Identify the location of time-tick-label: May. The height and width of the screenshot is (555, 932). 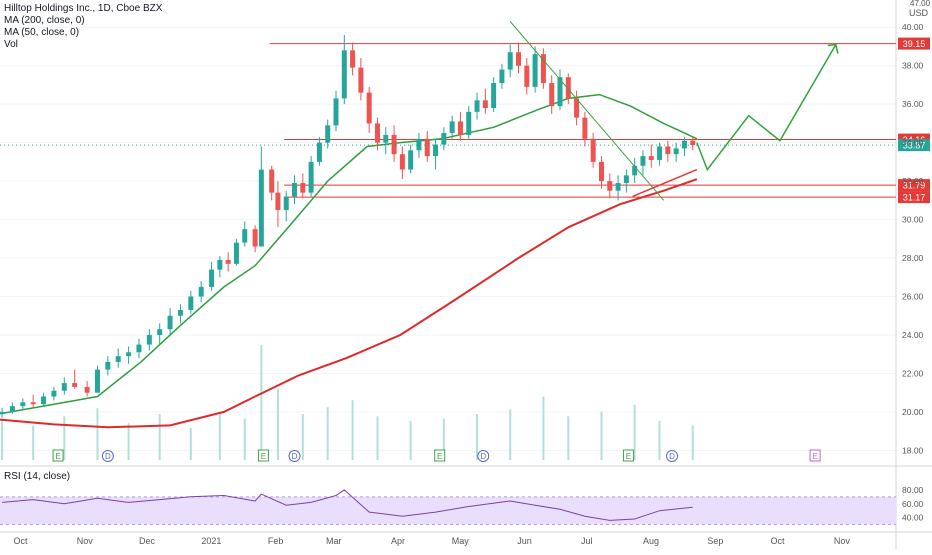
(461, 541).